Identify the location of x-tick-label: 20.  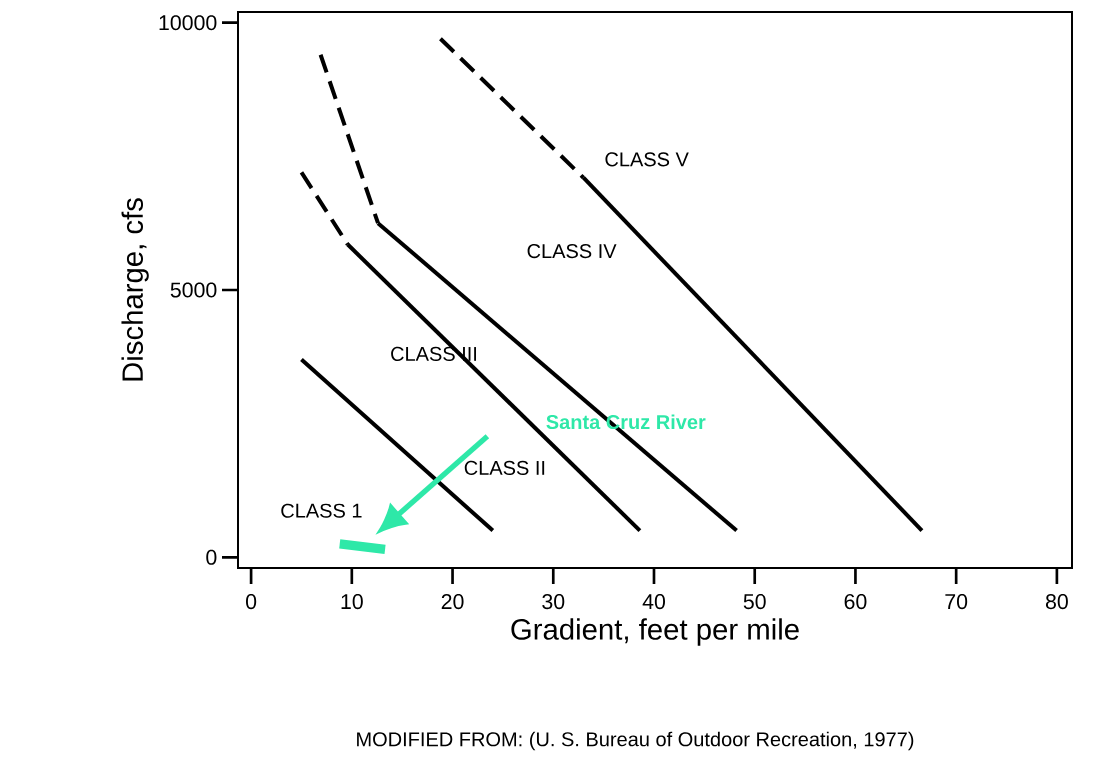
(452, 602).